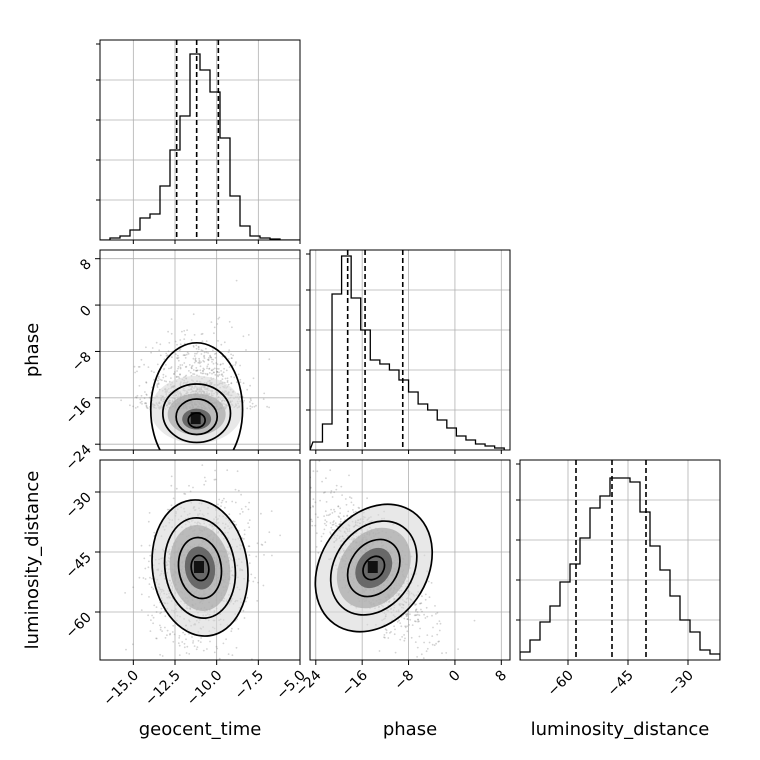 This screenshot has width=760, height=760. I want to click on histogram-step, so click(620, 568).